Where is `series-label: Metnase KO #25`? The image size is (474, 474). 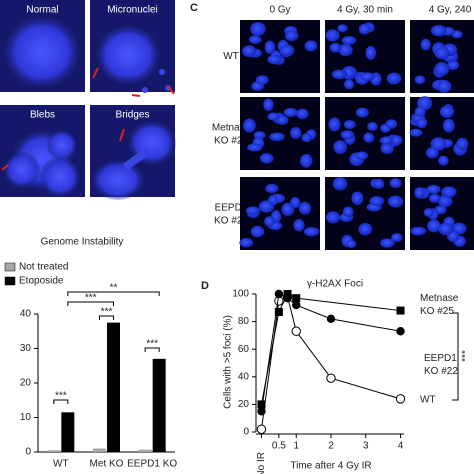 series-label: Metnase KO #25 is located at coordinates (439, 305).